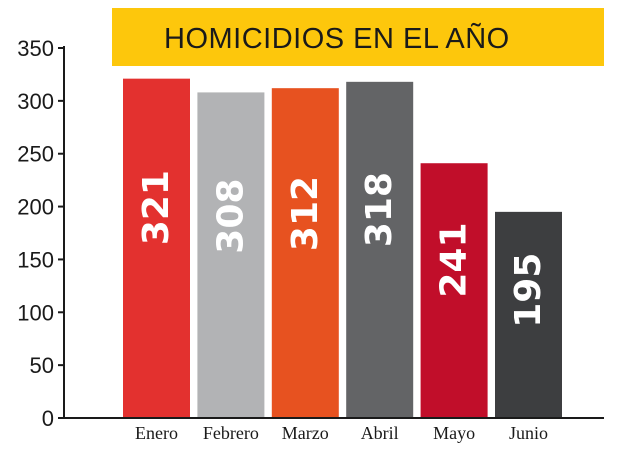 This screenshot has width=627, height=451. I want to click on x-category-label: Junio, so click(528, 433).